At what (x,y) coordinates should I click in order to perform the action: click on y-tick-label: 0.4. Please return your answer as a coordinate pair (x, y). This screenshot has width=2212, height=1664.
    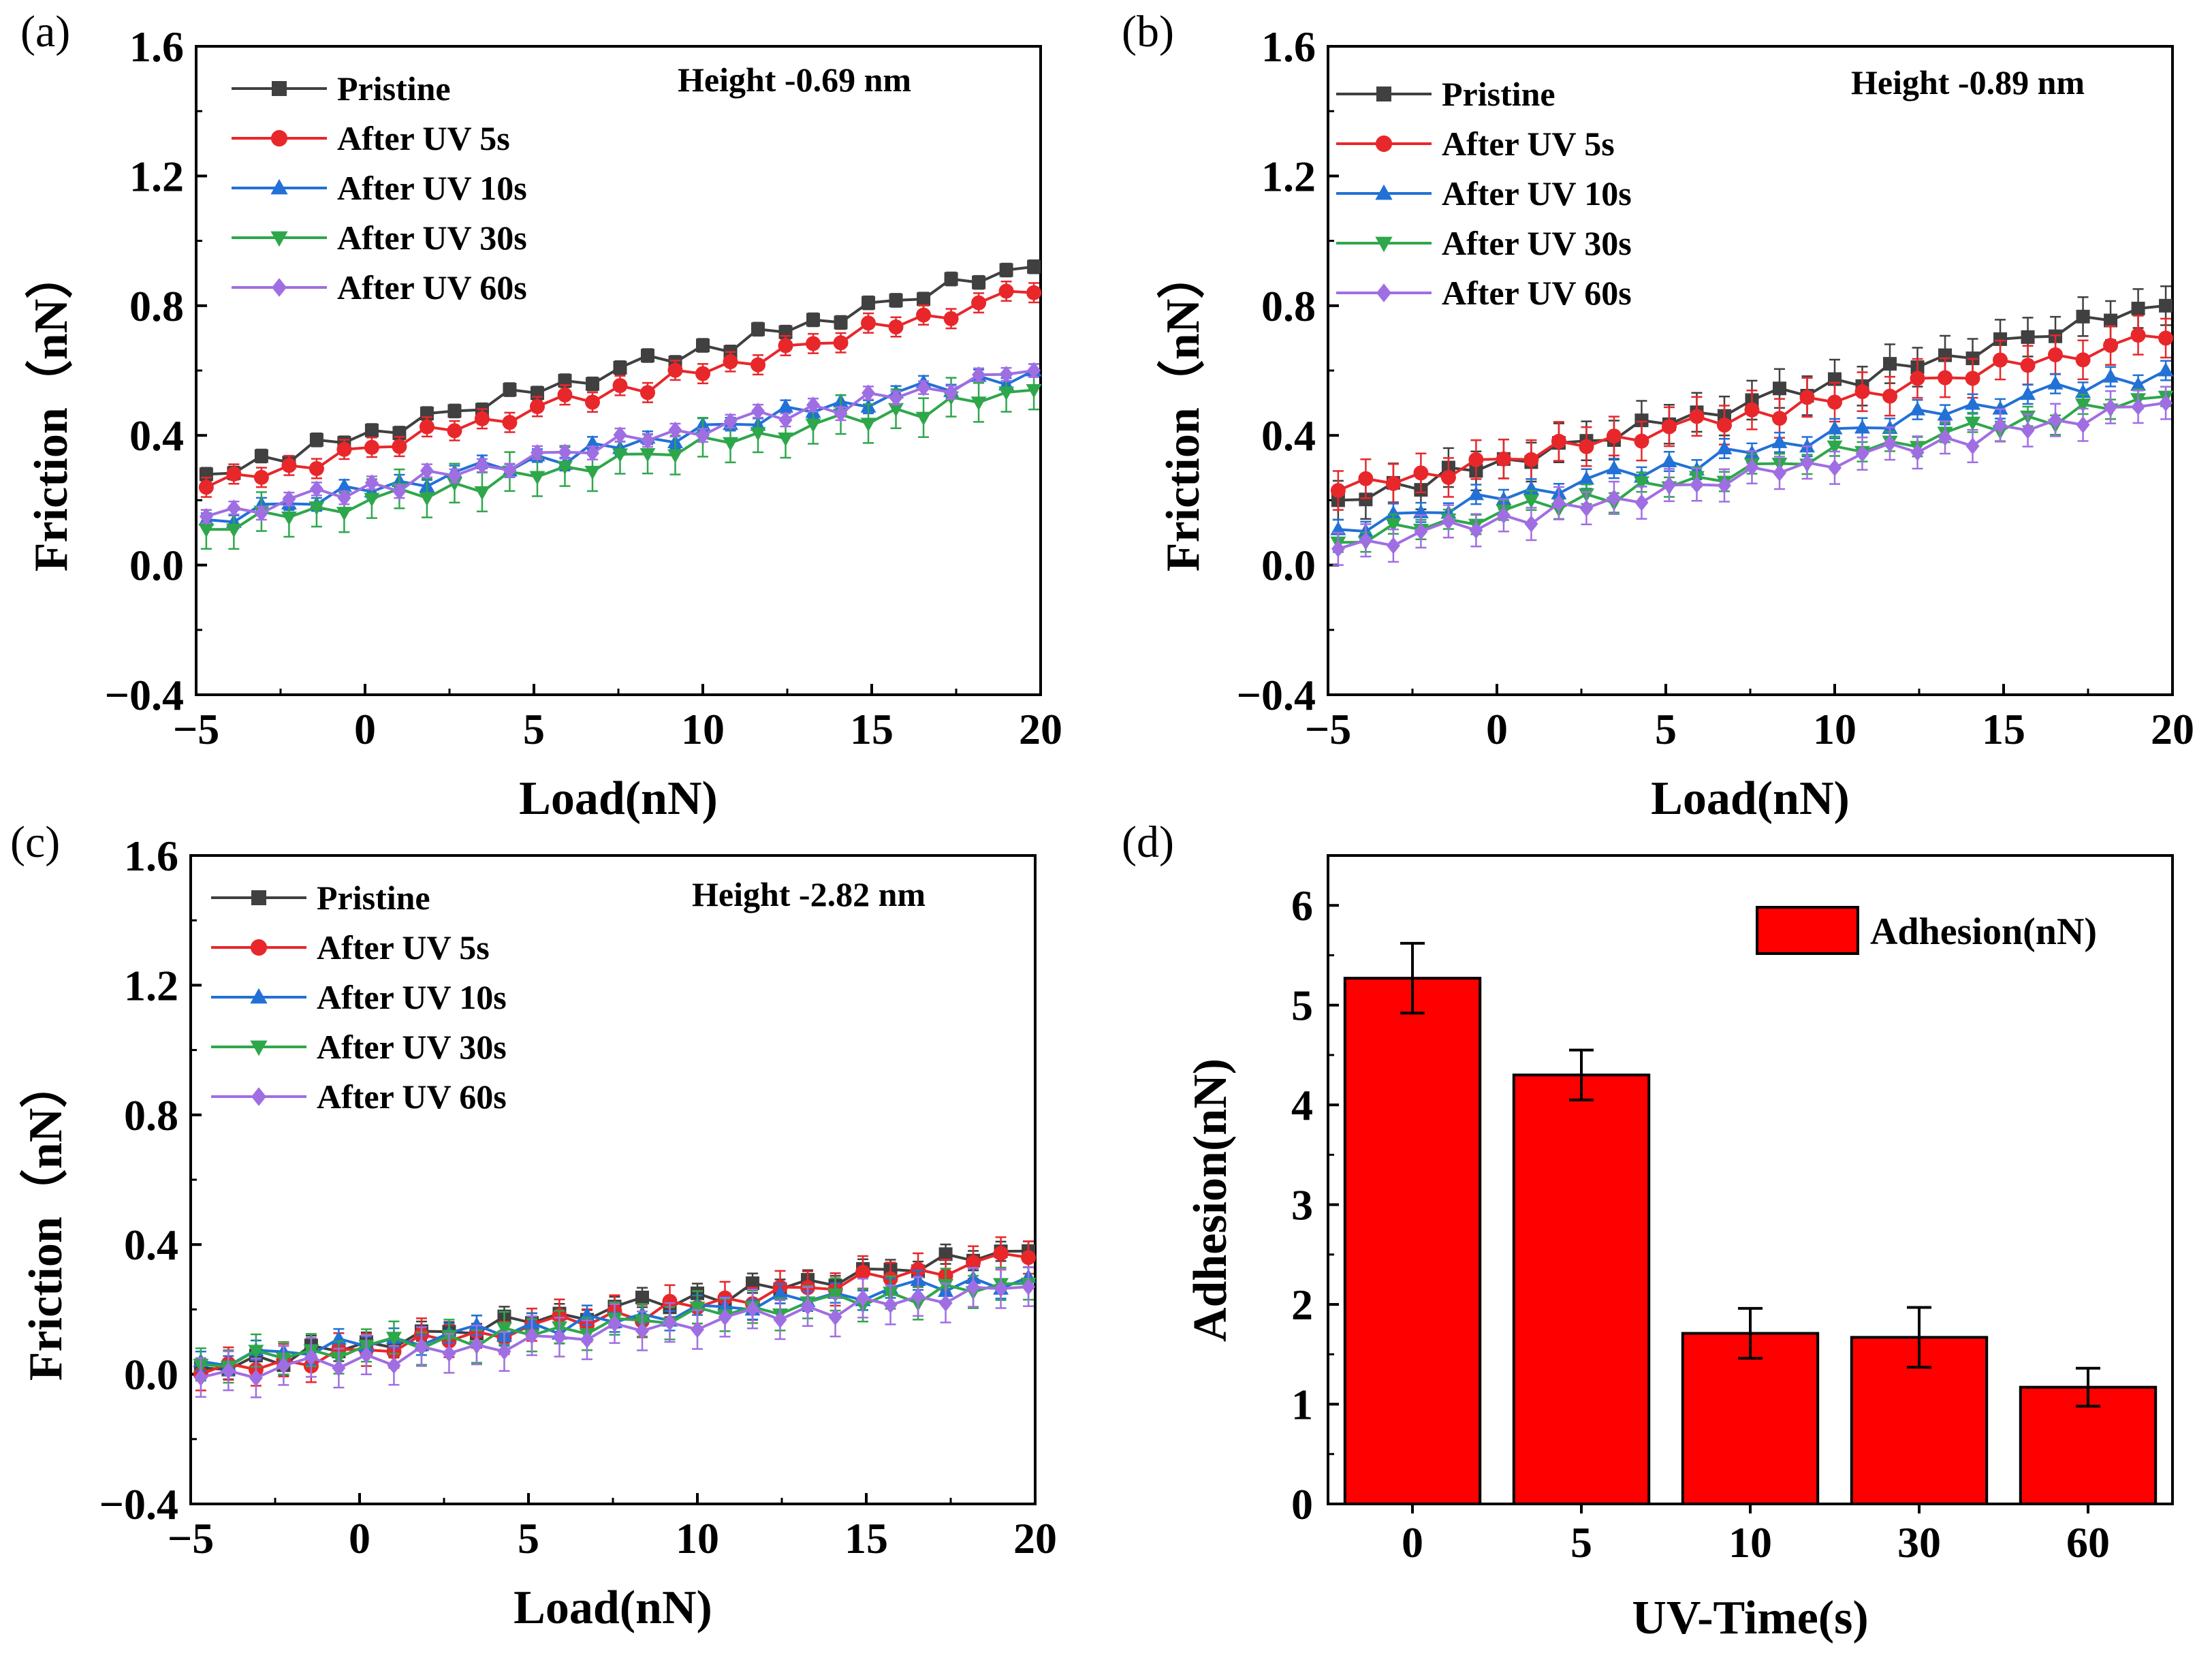
    Looking at the image, I should click on (156, 435).